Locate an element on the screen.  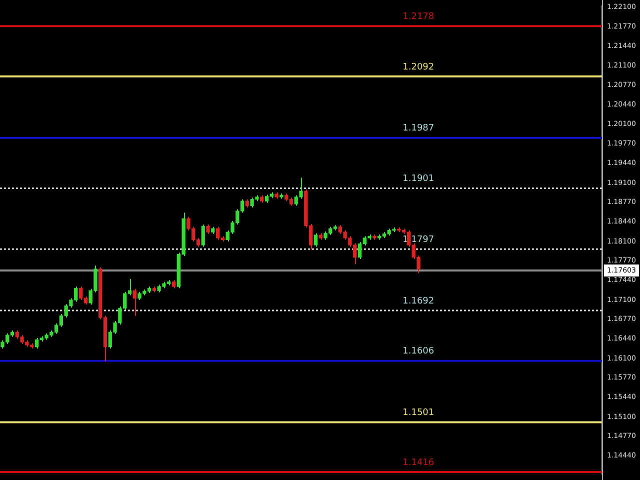
ref-line-label: 1.1501 is located at coordinates (418, 413).